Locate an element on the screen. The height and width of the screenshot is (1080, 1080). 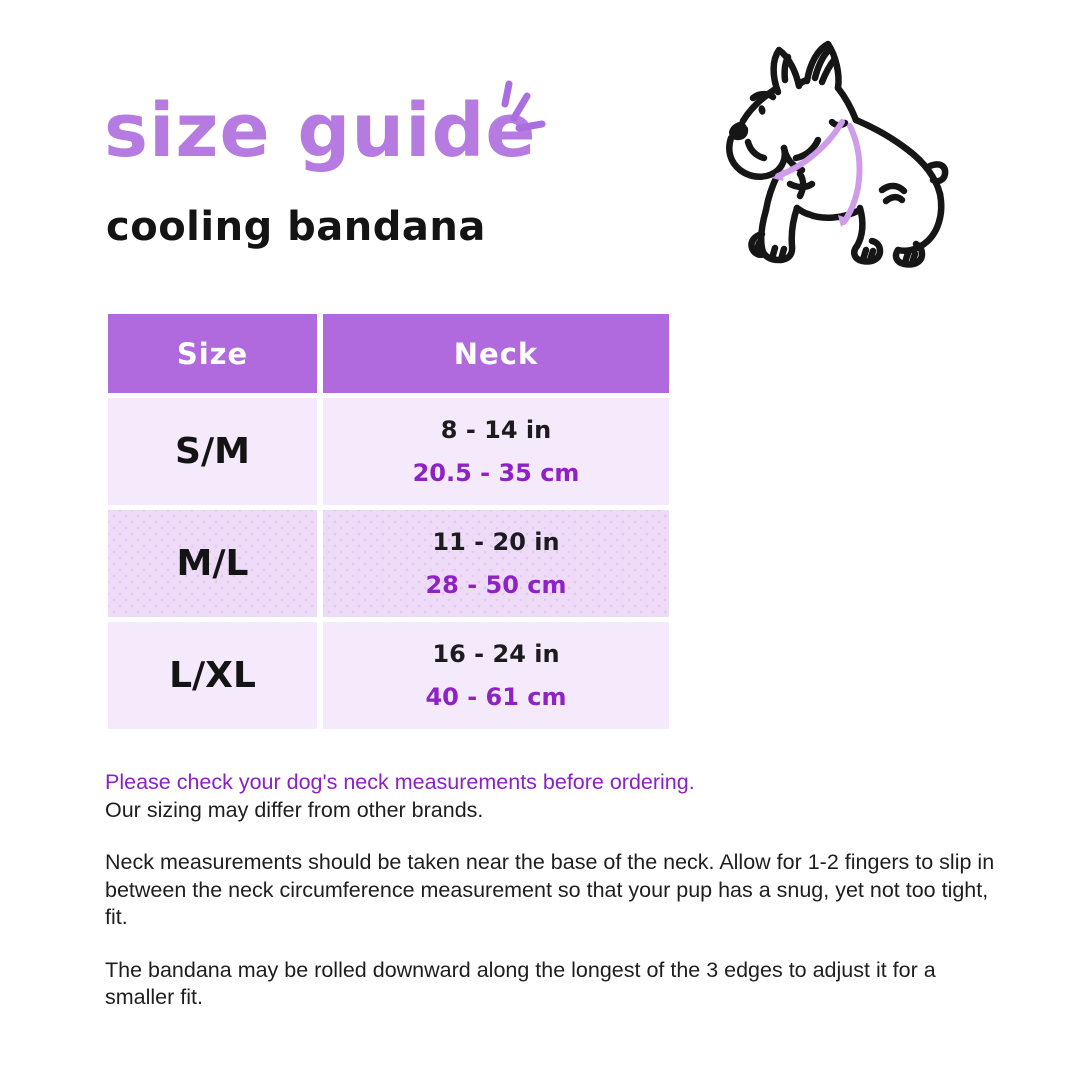
note-brands: Our sizing may differ from other brands. is located at coordinates (294, 809).